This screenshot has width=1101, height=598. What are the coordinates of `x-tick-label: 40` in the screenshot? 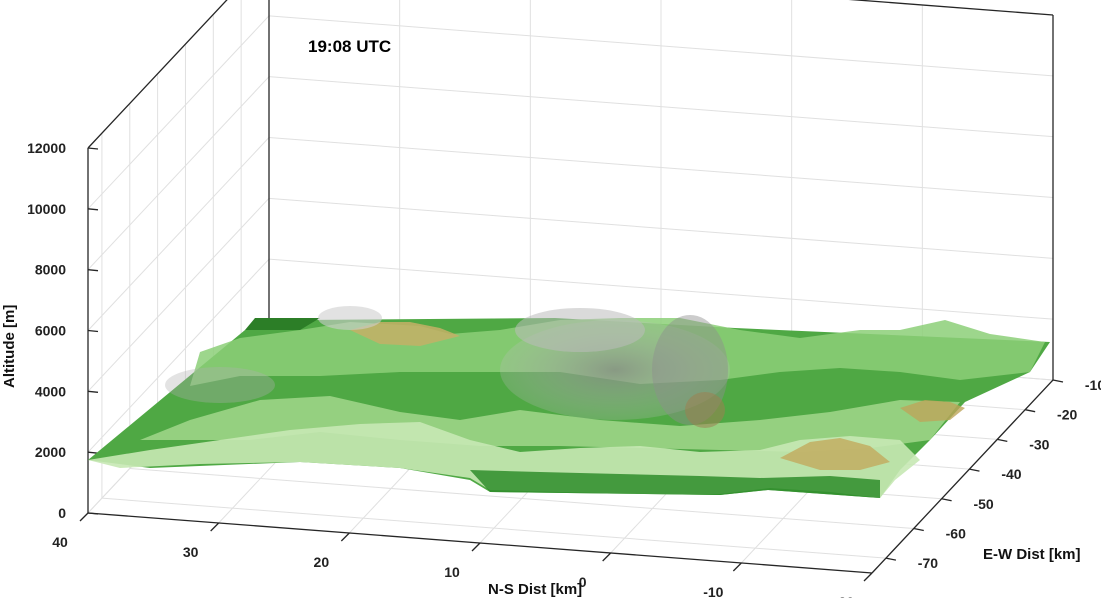 It's located at (60, 542).